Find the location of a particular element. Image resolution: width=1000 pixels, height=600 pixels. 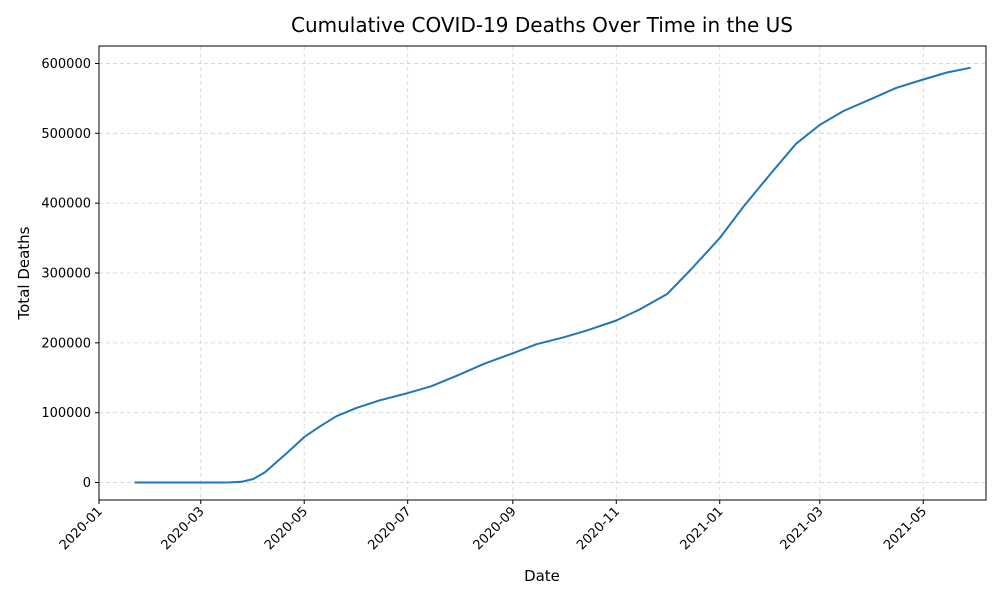

x-tick-label: 2020-09 is located at coordinates (495, 528).